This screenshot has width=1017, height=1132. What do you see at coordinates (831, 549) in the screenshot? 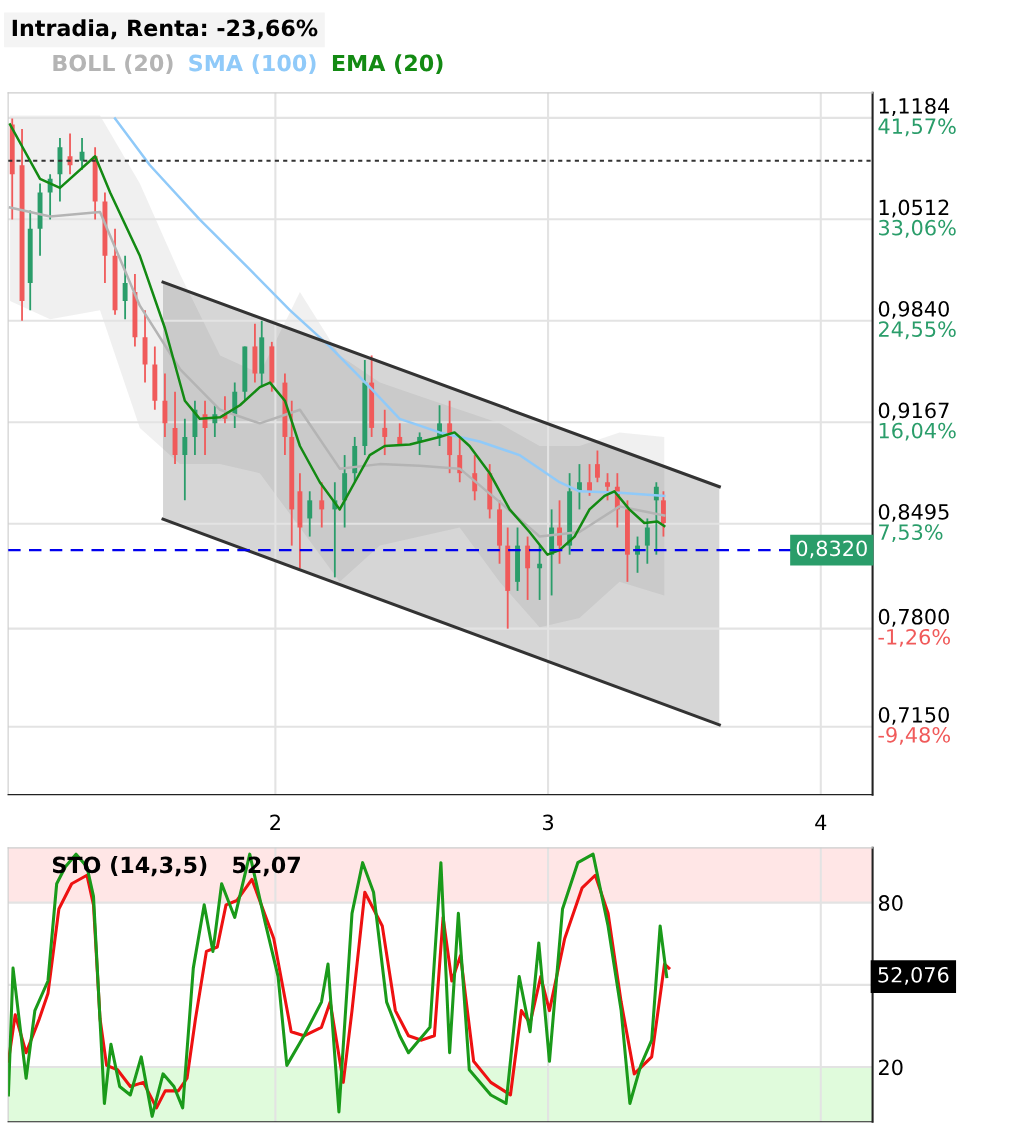
I see `ref-line-label: 0,8320` at bounding box center [831, 549].